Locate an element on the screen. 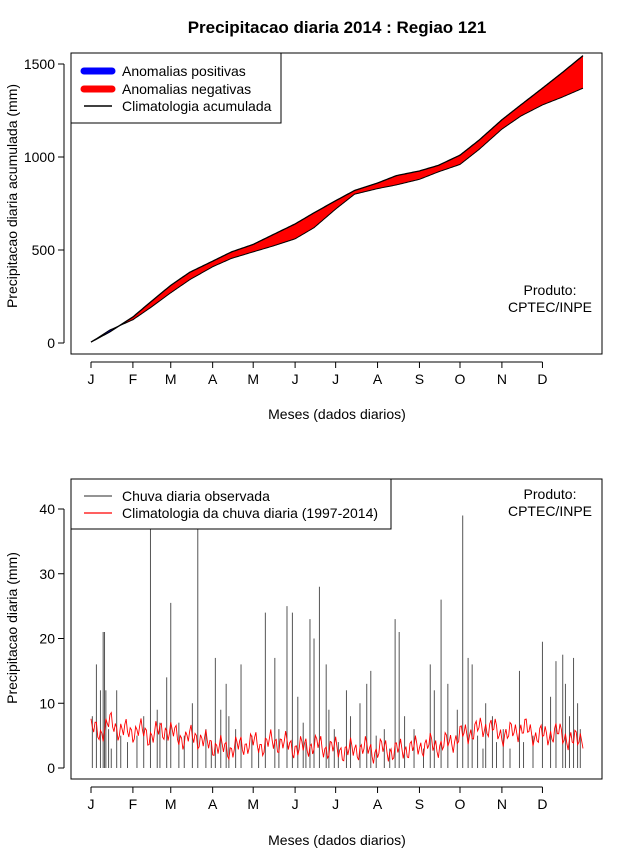  chart2-x-tick-label: F is located at coordinates (133, 804).